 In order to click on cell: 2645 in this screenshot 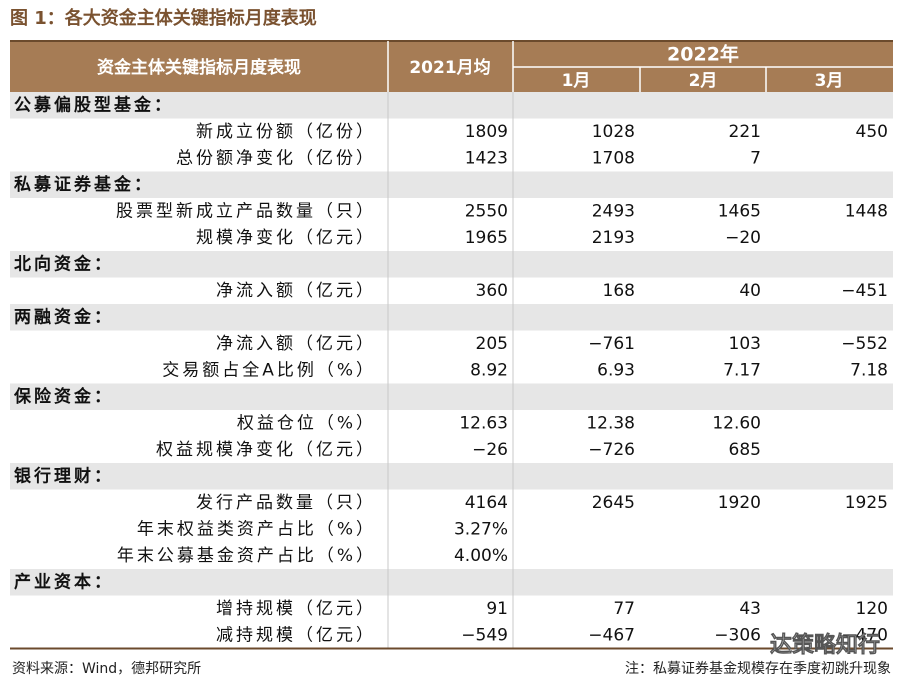, I will do `click(613, 503)`.